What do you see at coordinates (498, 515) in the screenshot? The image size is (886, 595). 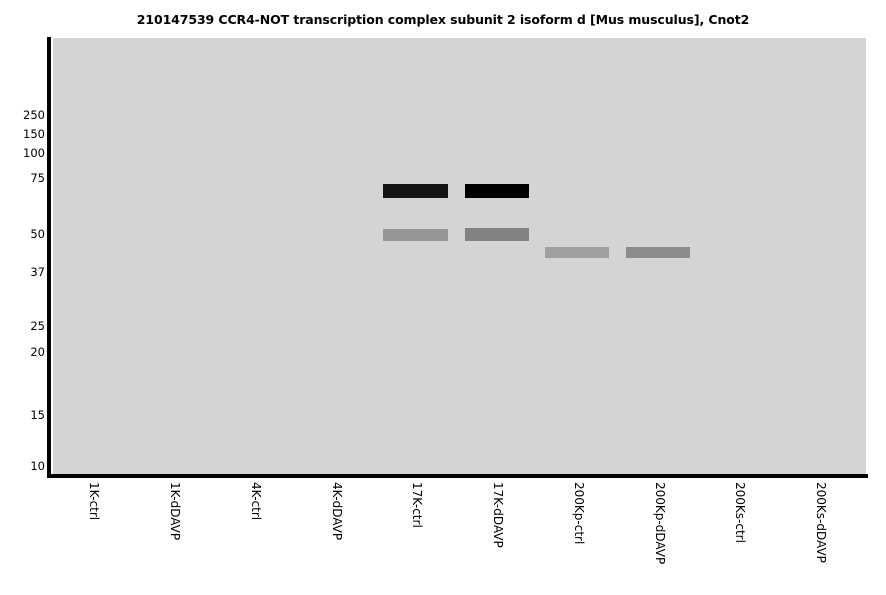 I see `x-axis-tick-label: 17K-dDAVP` at bounding box center [498, 515].